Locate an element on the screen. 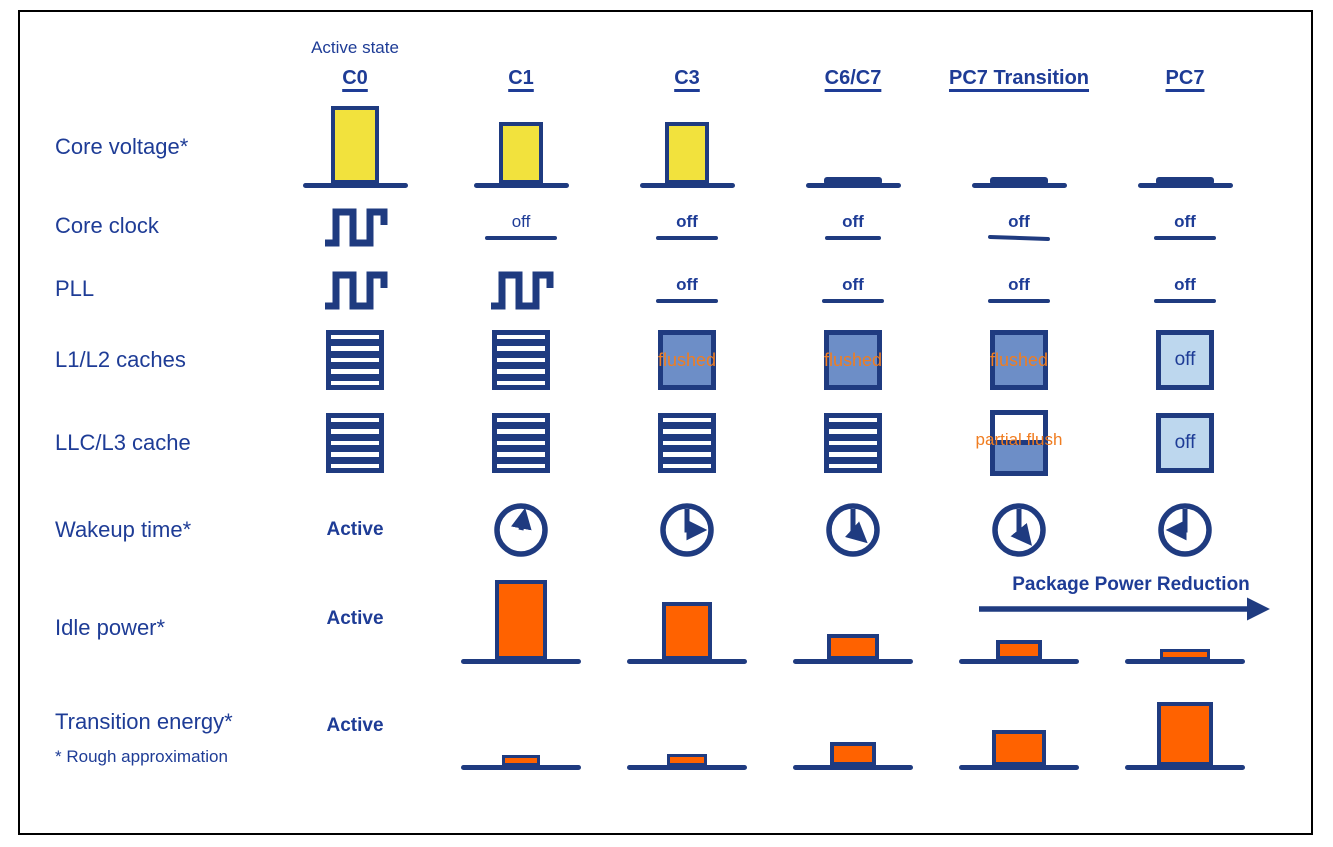  cell-wakeup-c0: Active is located at coordinates (355, 530).